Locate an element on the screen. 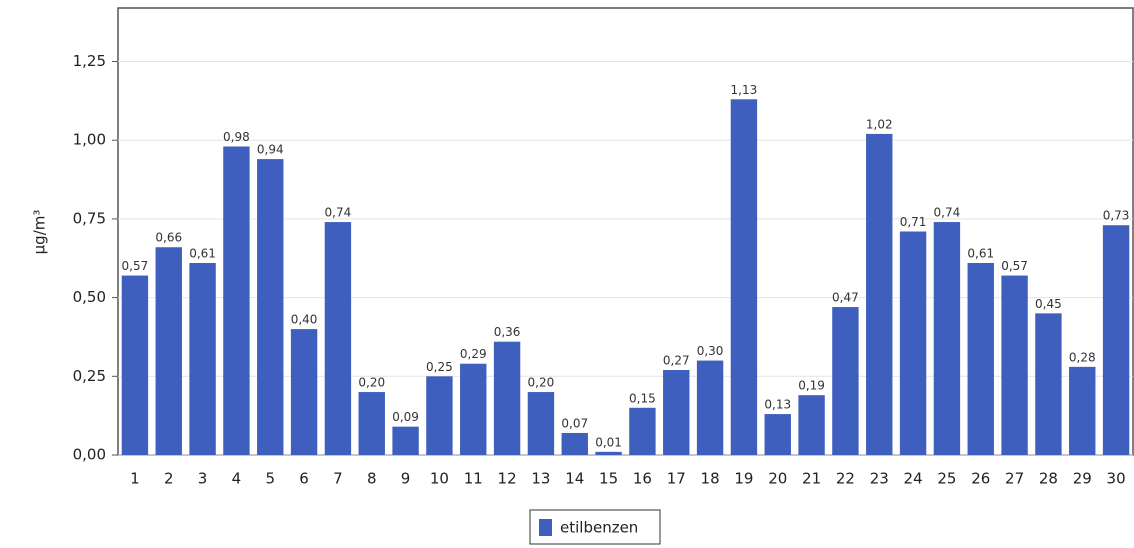  x-tick-label: 2 is located at coordinates (169, 479).